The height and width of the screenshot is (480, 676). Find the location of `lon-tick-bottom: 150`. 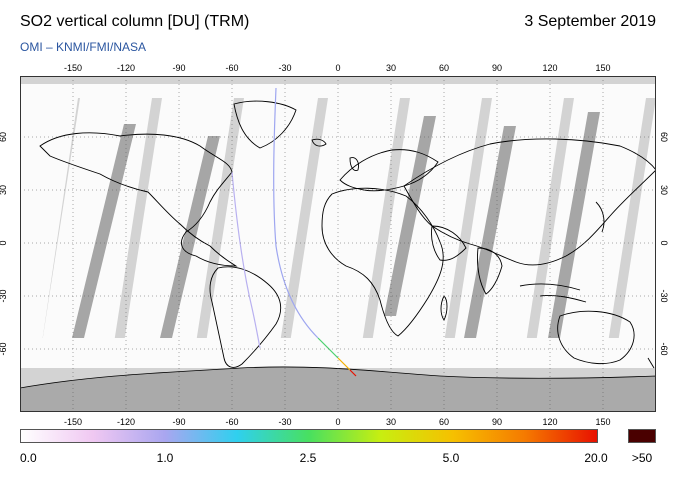

lon-tick-bottom: 150 is located at coordinates (603, 422).